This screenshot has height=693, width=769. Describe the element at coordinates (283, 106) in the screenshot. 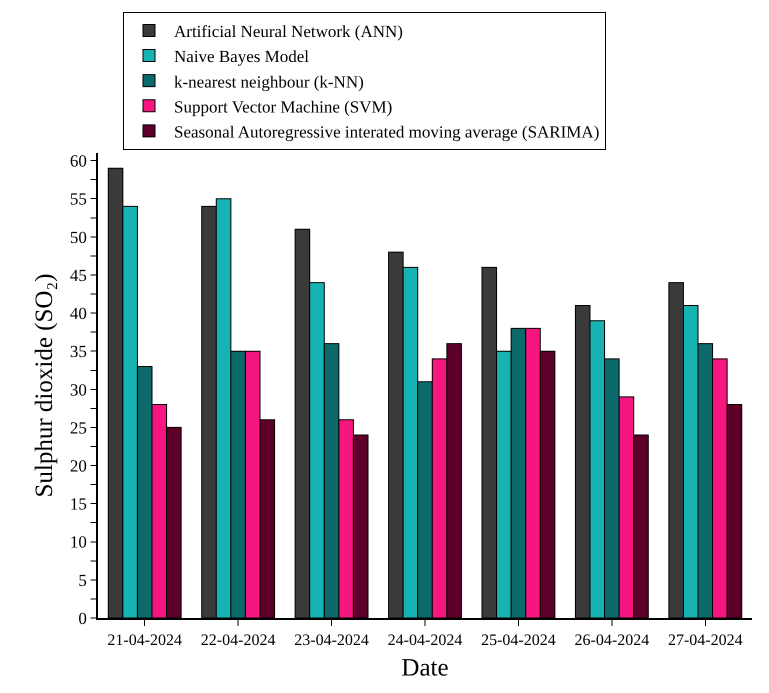

I see `legend-label: Support Vector Machine (SVM)` at that location.